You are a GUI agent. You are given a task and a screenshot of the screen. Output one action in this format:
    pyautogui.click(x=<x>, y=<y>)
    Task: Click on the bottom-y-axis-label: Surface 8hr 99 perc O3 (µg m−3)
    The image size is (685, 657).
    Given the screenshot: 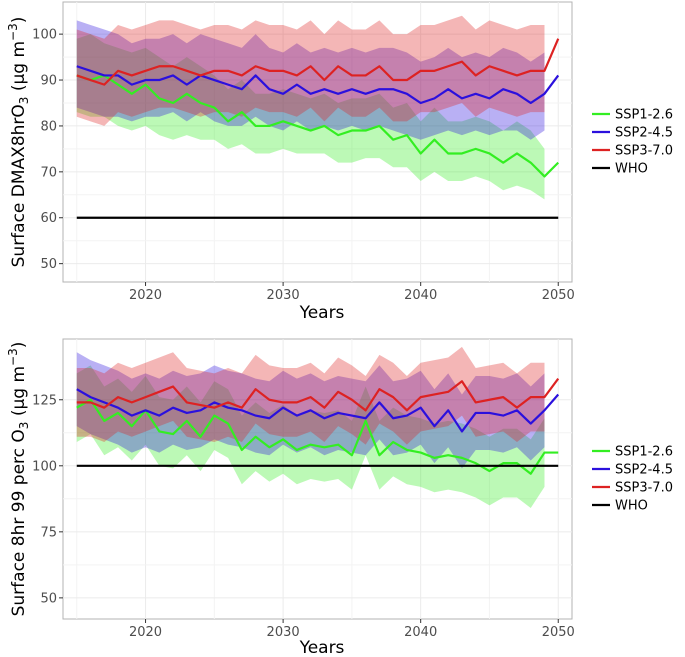 What is the action you would take?
    pyautogui.click(x=18, y=479)
    